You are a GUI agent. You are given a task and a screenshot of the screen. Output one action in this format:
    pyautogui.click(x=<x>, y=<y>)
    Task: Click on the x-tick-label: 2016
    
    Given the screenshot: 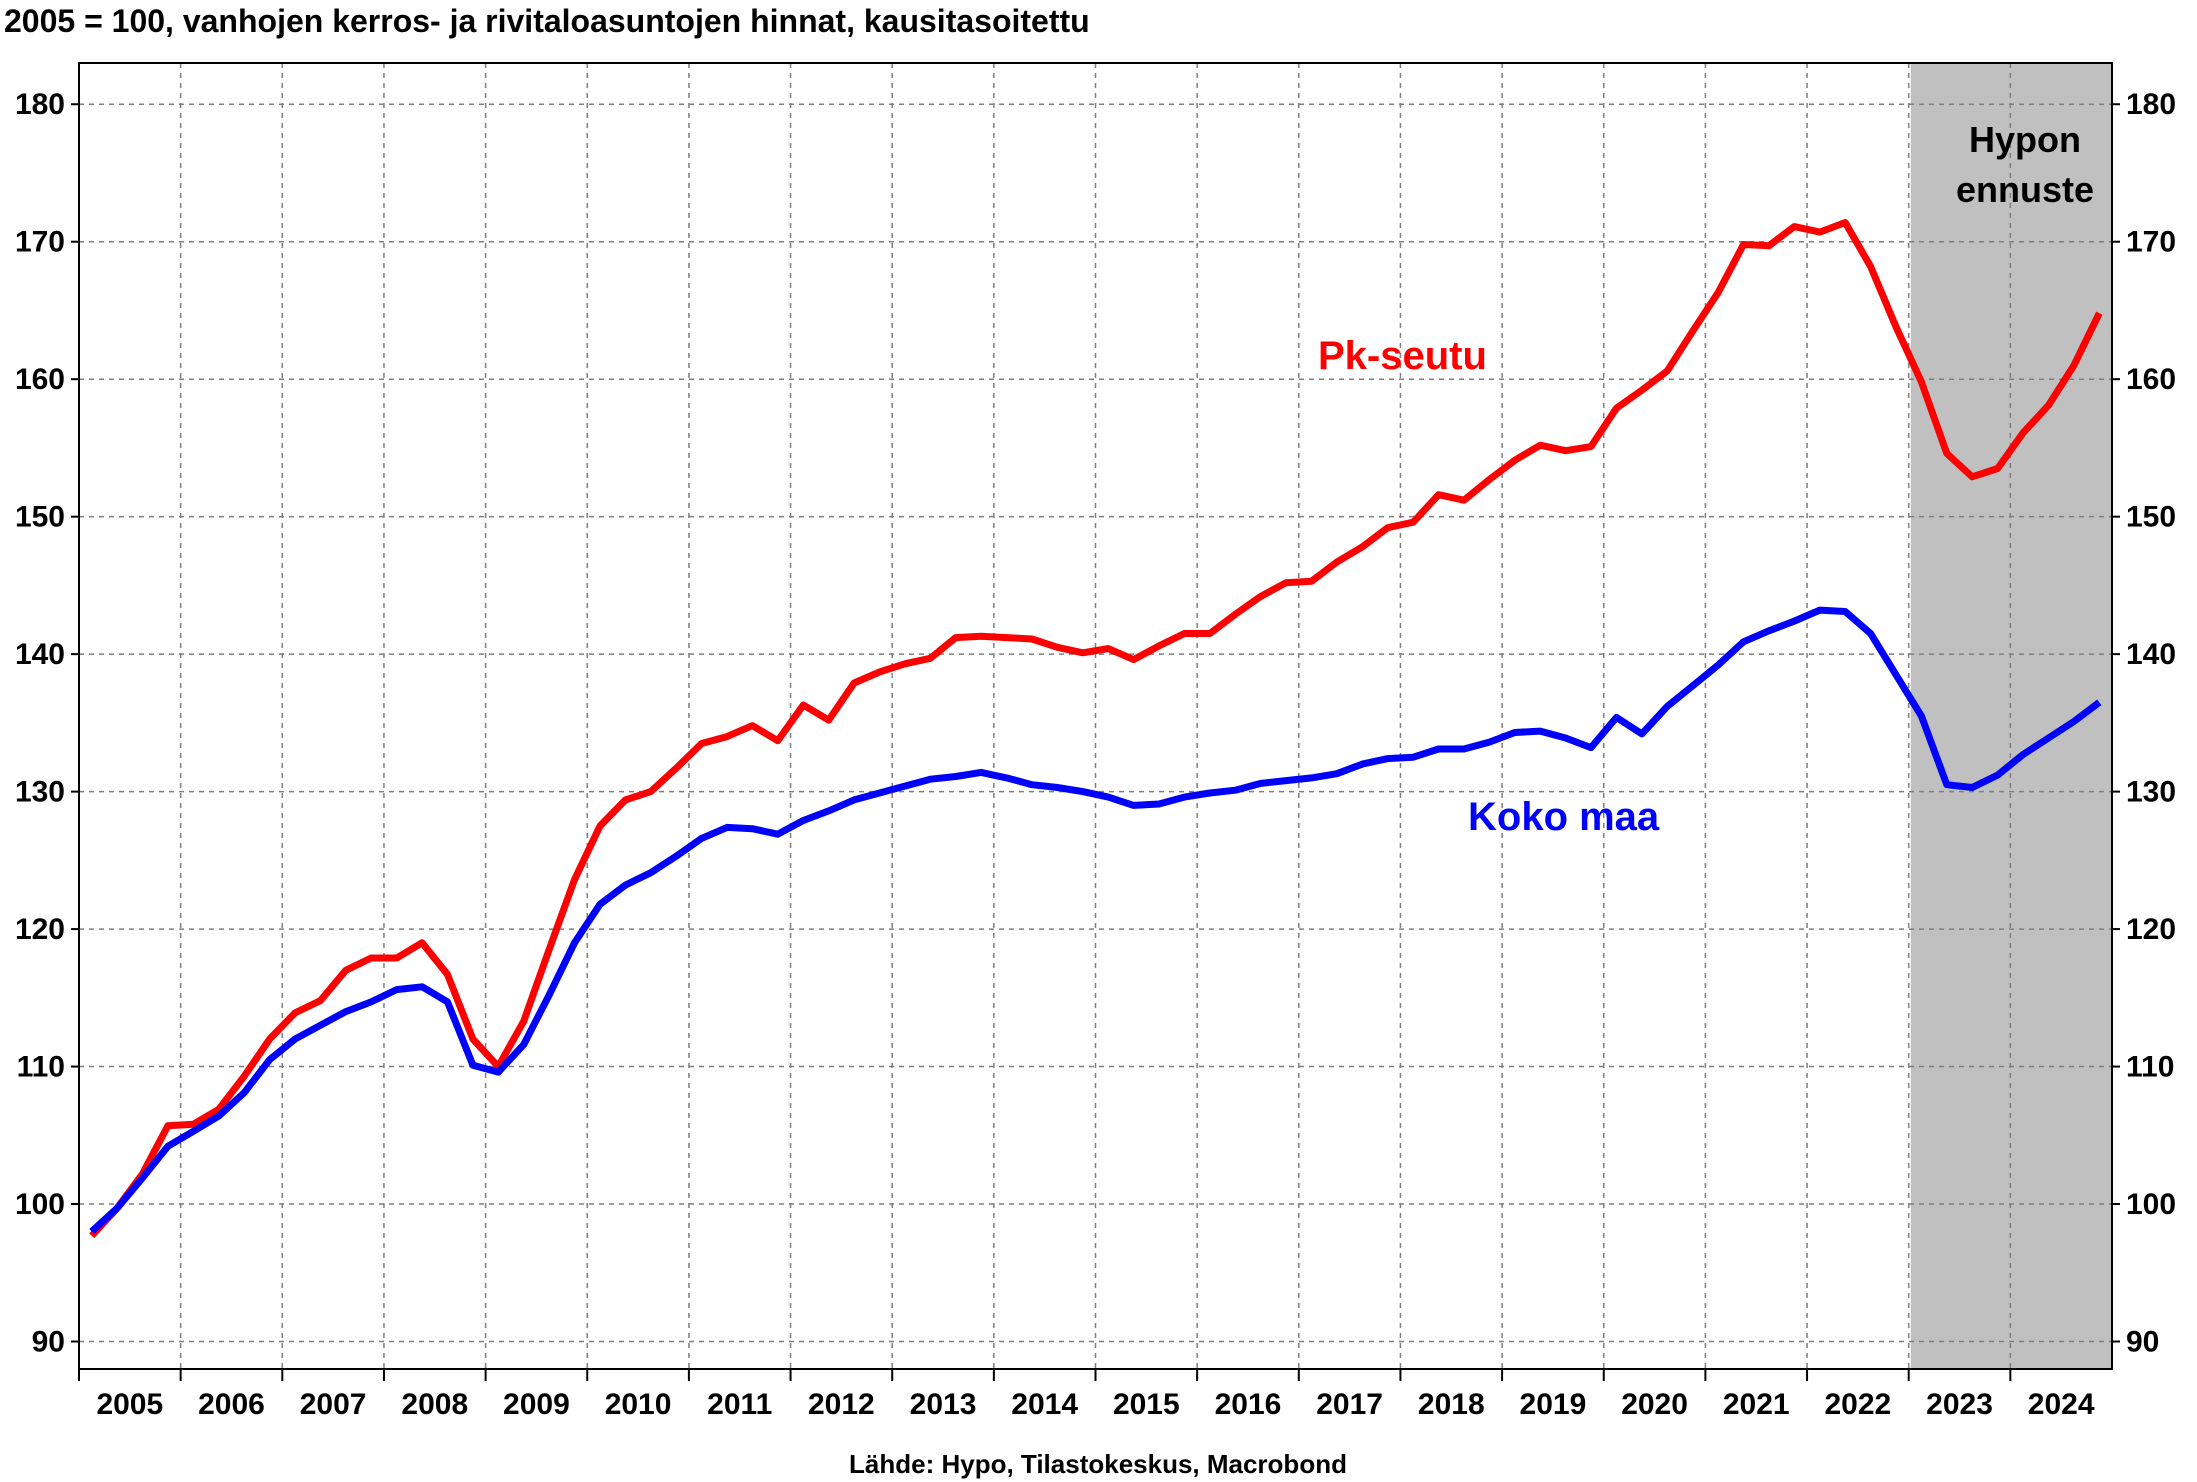 What is the action you would take?
    pyautogui.click(x=1248, y=1404)
    